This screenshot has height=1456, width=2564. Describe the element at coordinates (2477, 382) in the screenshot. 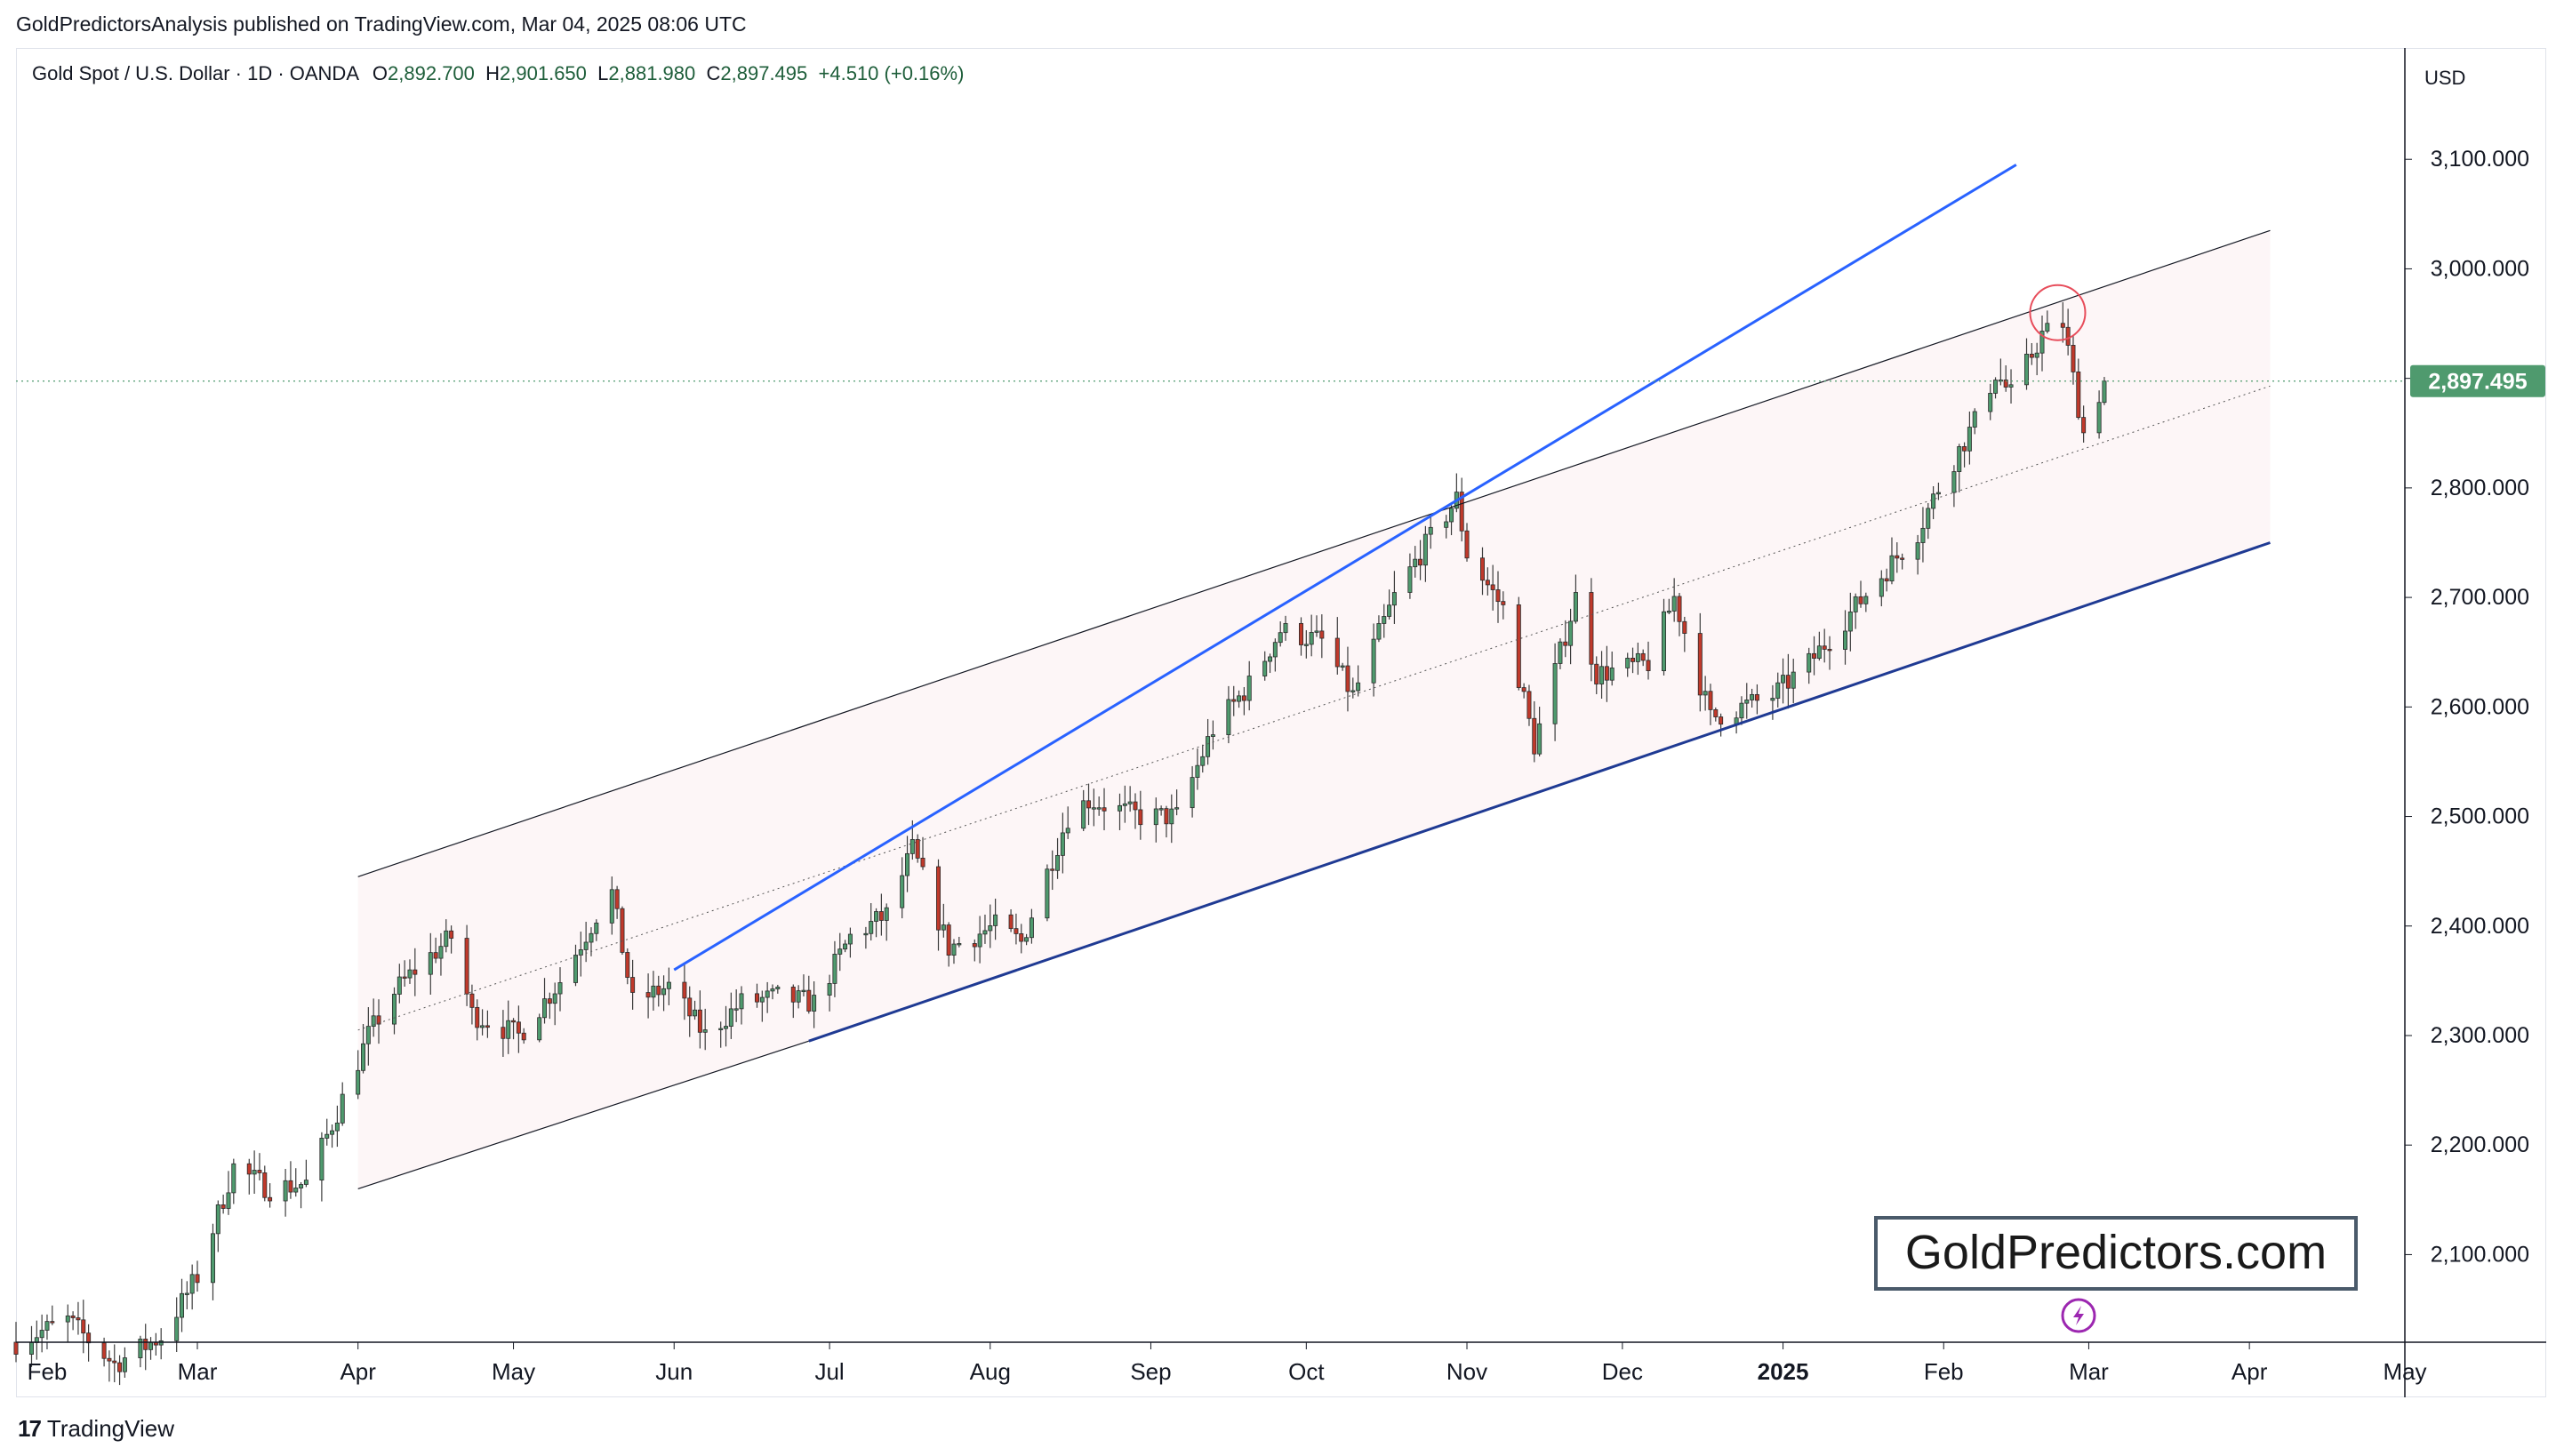

I see `last-price-label: 2,897.495` at that location.